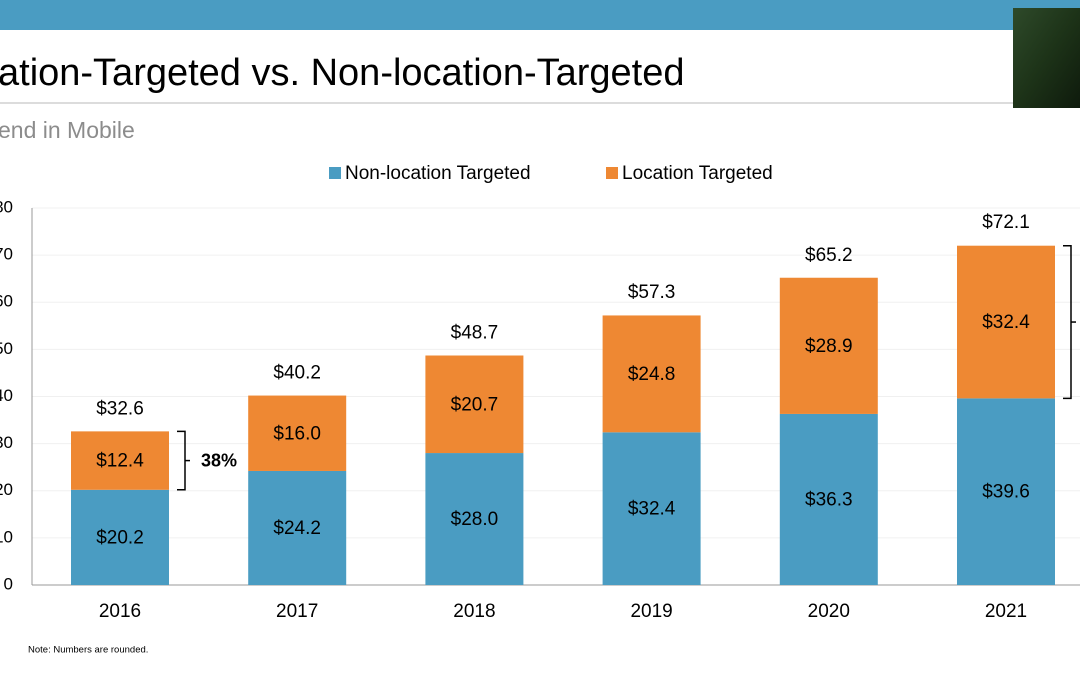  I want to click on value-label: $24.2, so click(297, 528).